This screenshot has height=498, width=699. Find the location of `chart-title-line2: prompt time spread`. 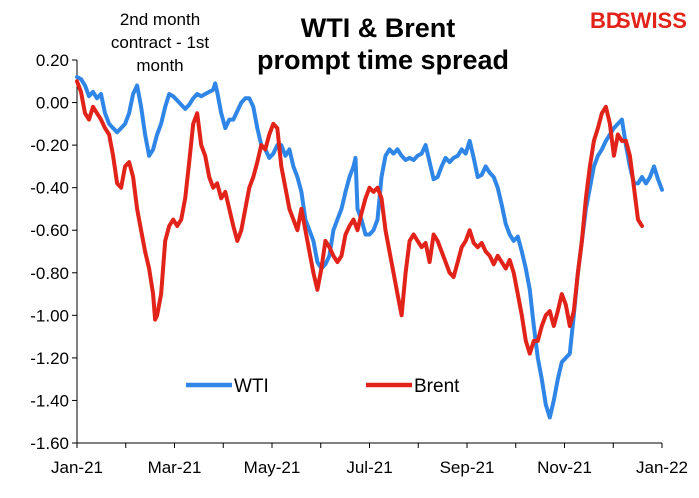

chart-title-line2: prompt time spread is located at coordinates (383, 60).